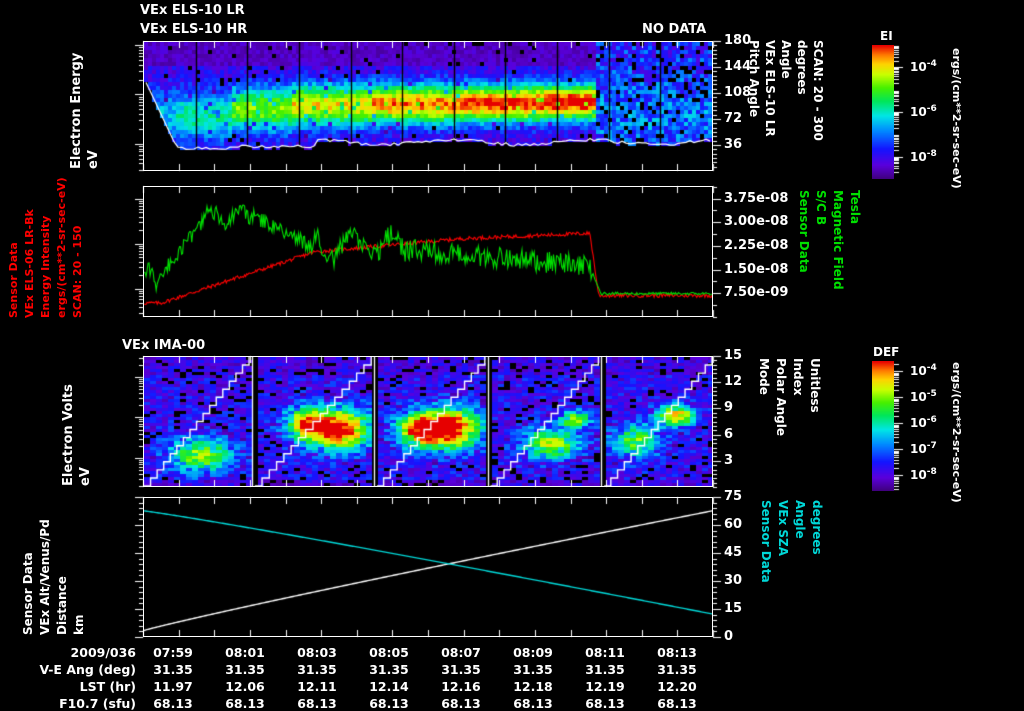 This screenshot has height=711, width=1024. Describe the element at coordinates (87, 669) in the screenshot. I see `bottom-table-row-label-1: V-E Ang (deg)` at that location.